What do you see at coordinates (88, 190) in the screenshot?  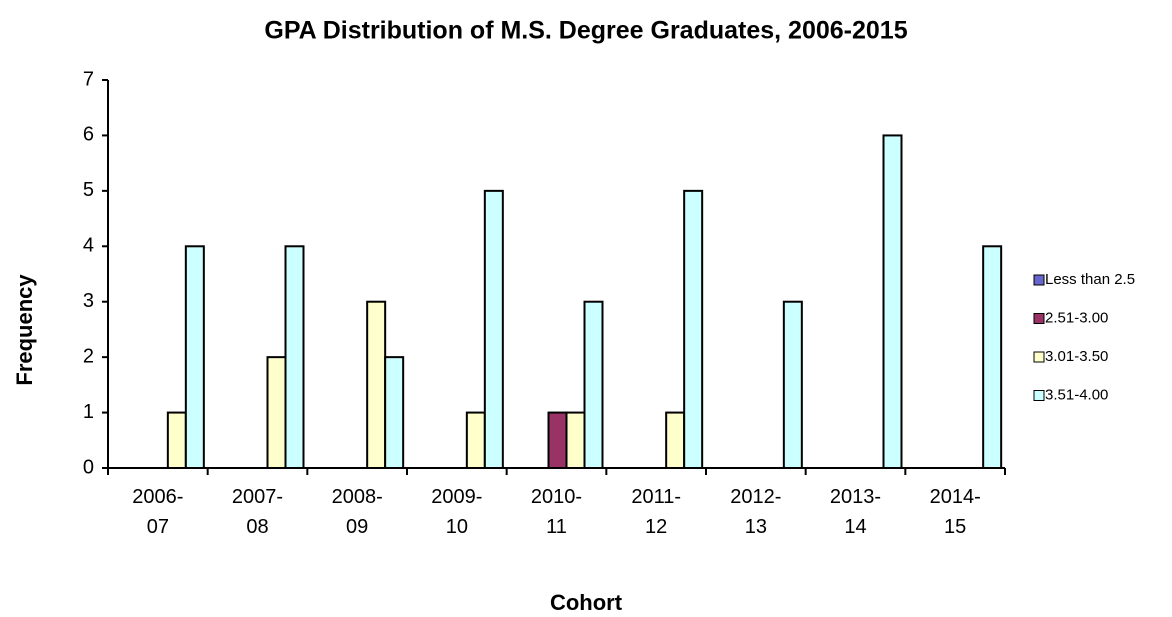 I see `y-tick-label: 5` at bounding box center [88, 190].